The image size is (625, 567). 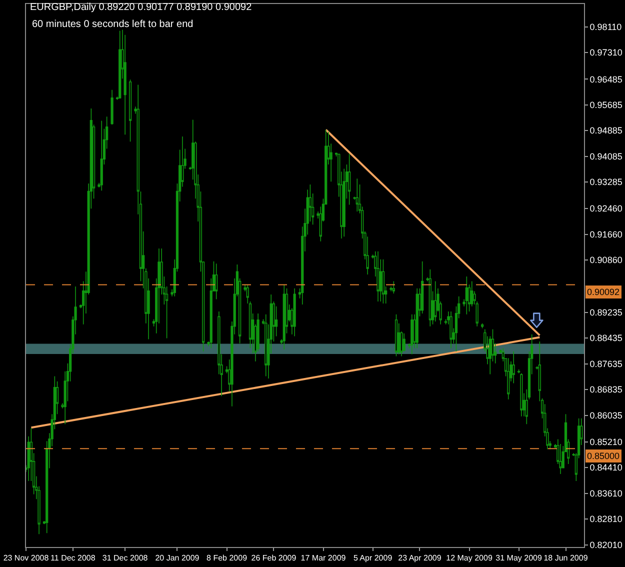 What do you see at coordinates (606, 545) in the screenshot?
I see `y-tick-label: 0.82010` at bounding box center [606, 545].